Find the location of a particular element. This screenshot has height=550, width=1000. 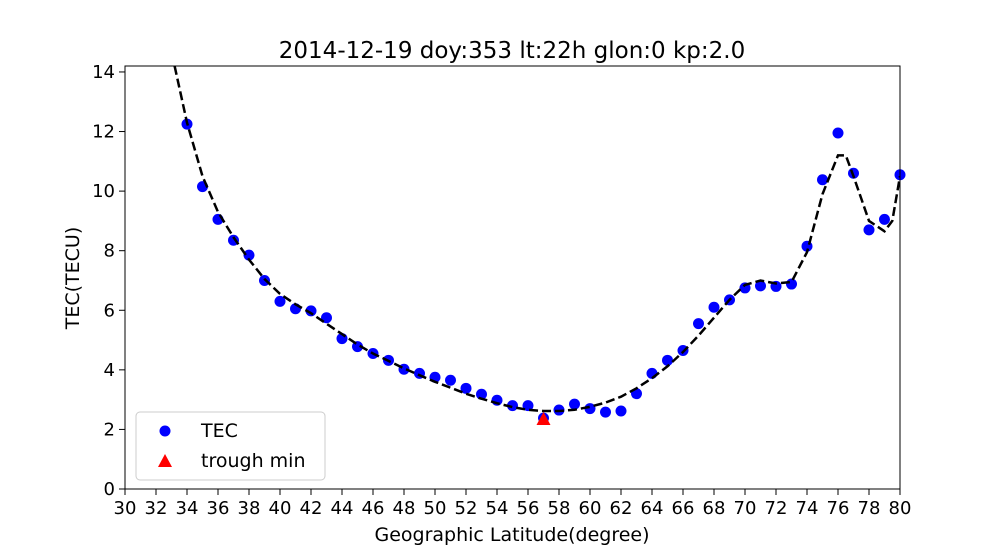

x-tick-label: 80 is located at coordinates (900, 508).